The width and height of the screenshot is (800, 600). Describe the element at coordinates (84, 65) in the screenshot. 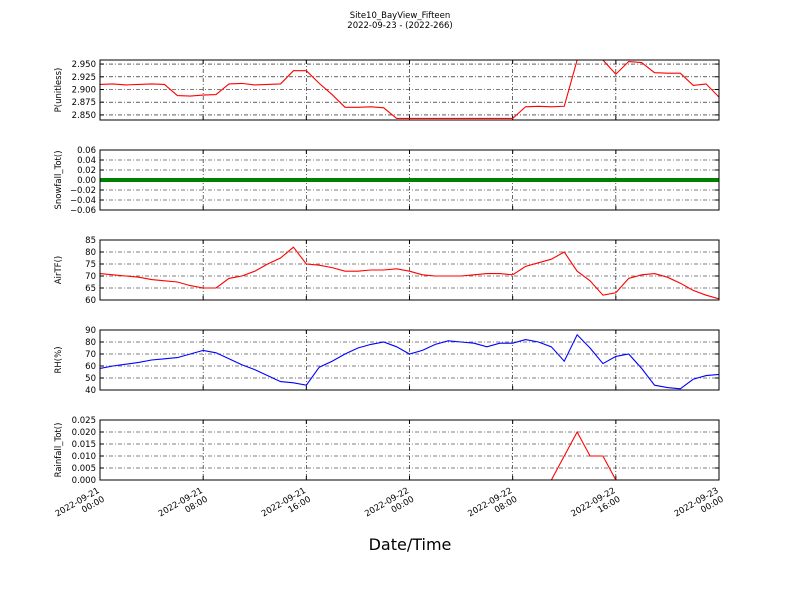

I see `y-tick-label: 2.950` at that location.